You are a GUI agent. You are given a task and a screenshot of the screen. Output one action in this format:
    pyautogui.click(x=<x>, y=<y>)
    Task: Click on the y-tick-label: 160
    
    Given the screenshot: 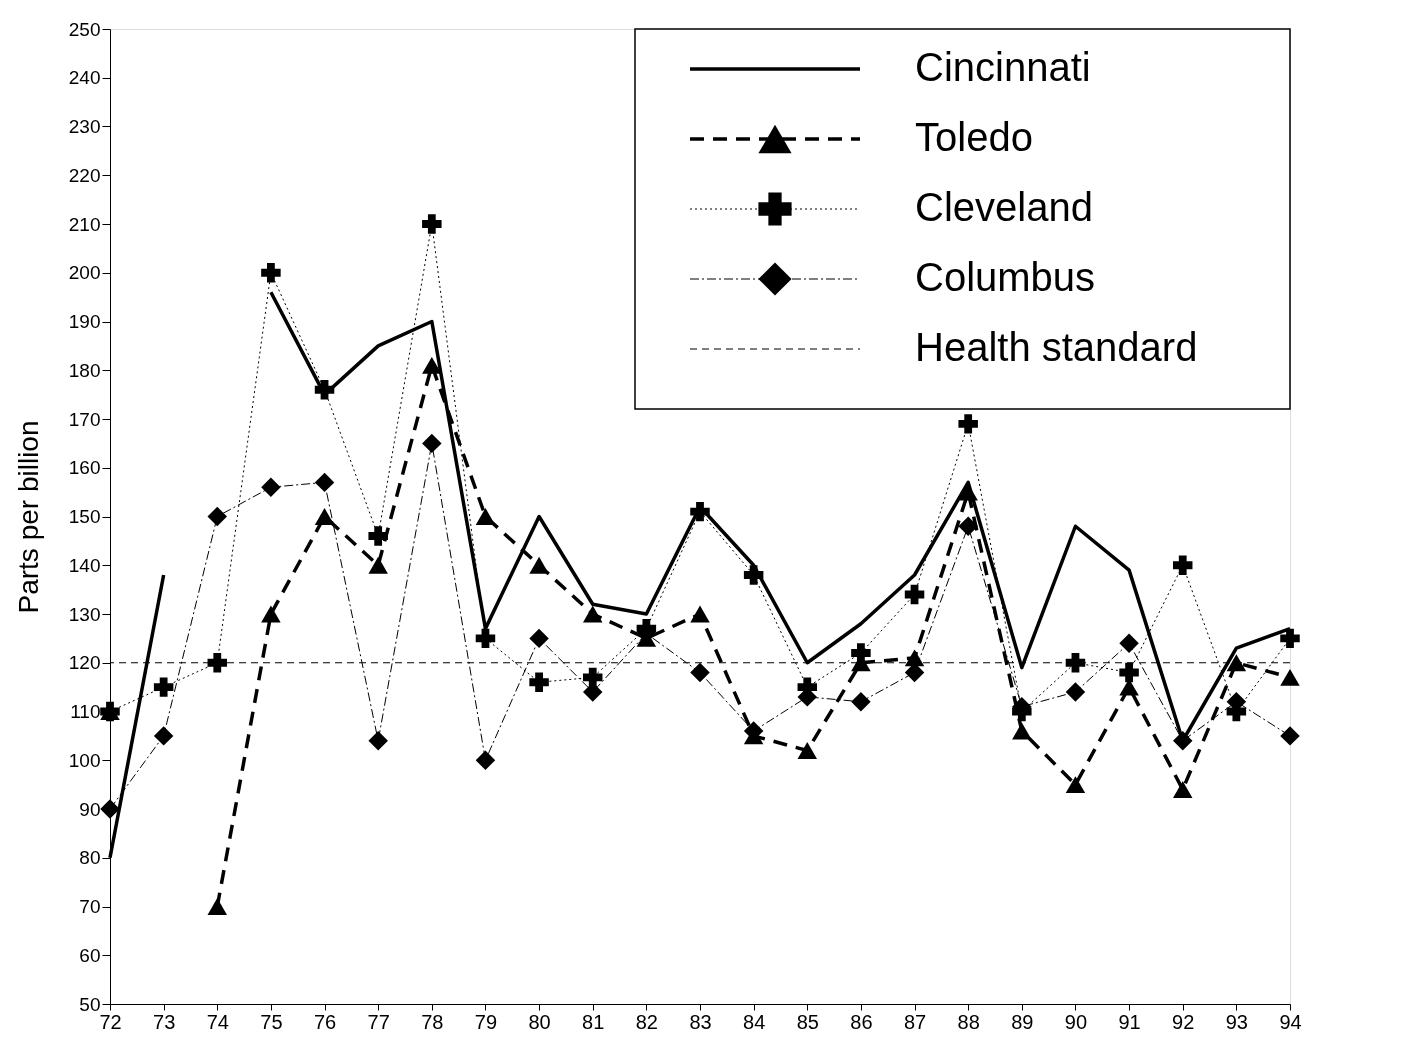 What is the action you would take?
    pyautogui.click(x=84, y=468)
    